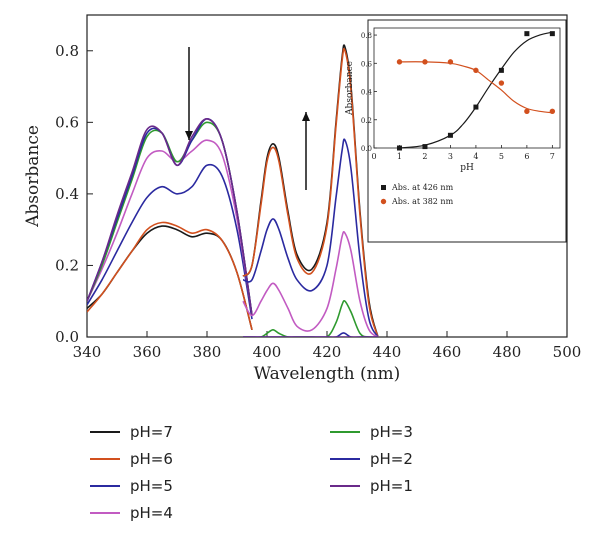  Describe the element at coordinates (327, 374) in the screenshot. I see `x-axis-label: Wavelength (nm)` at that location.